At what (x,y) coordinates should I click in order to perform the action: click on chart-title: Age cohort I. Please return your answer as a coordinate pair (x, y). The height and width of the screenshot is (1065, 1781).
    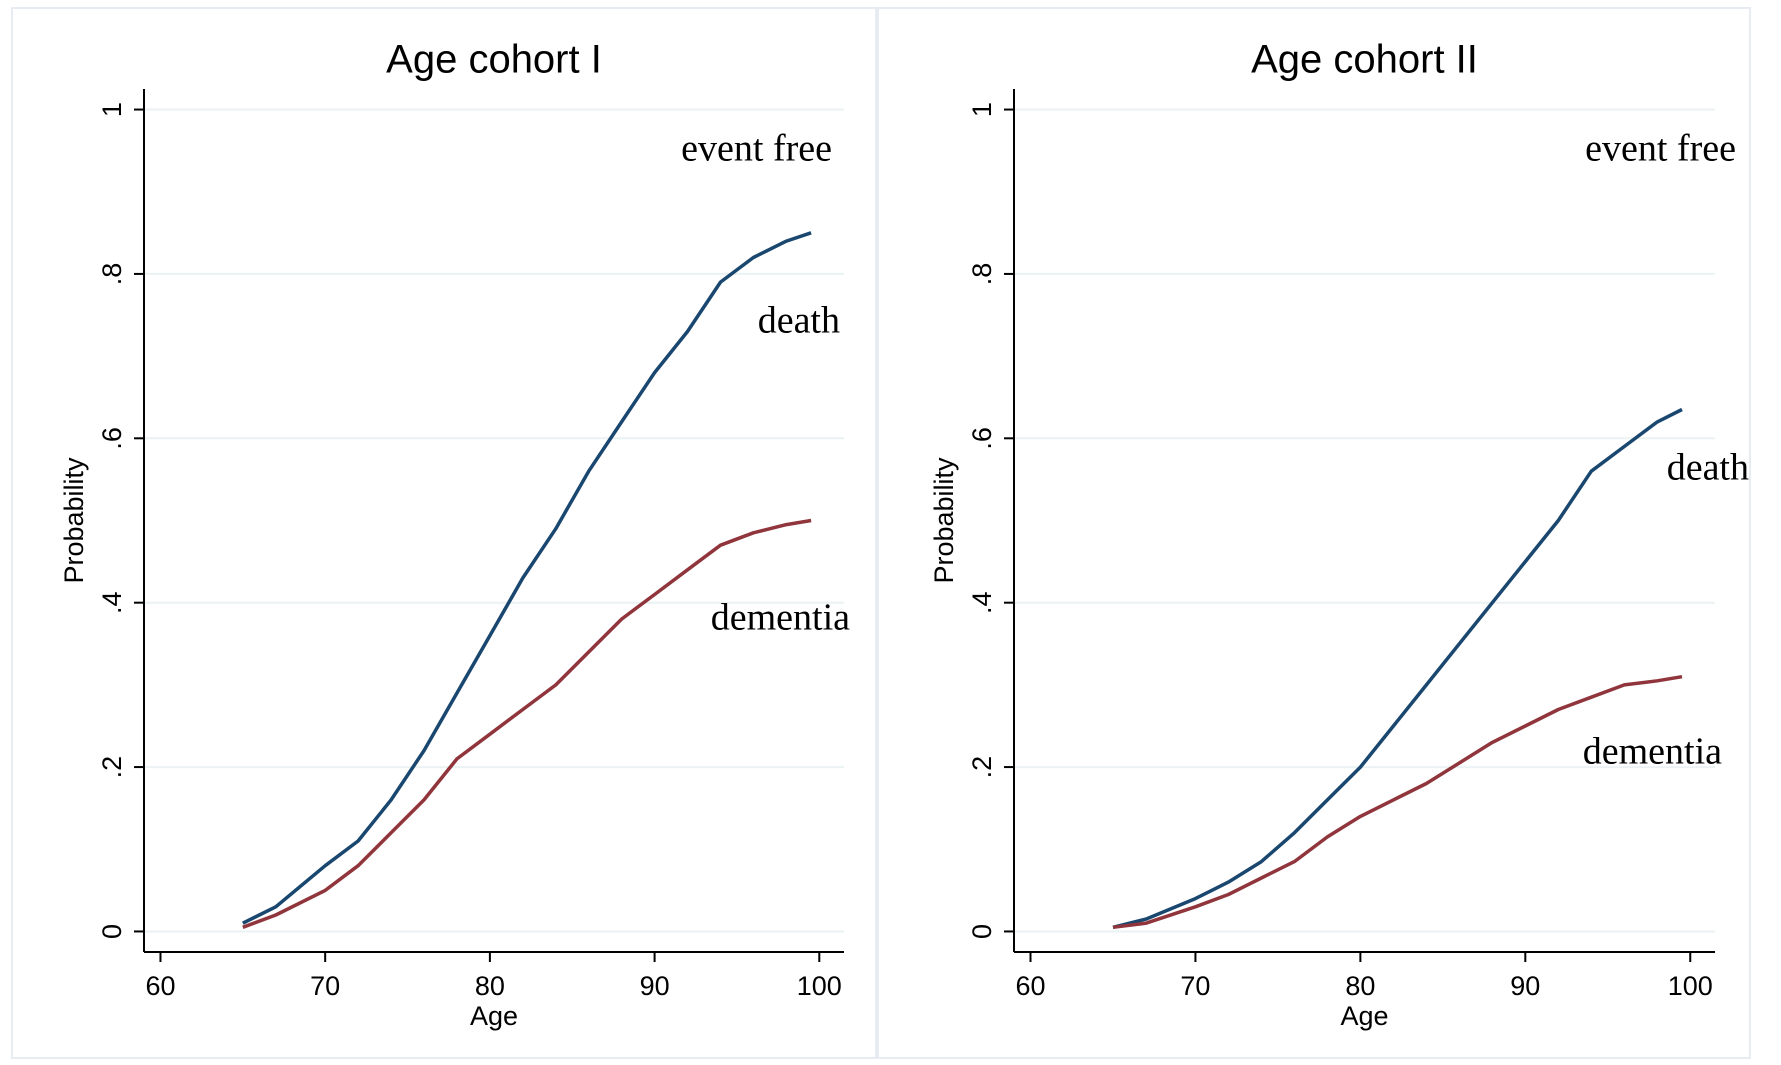
    Looking at the image, I should click on (494, 60).